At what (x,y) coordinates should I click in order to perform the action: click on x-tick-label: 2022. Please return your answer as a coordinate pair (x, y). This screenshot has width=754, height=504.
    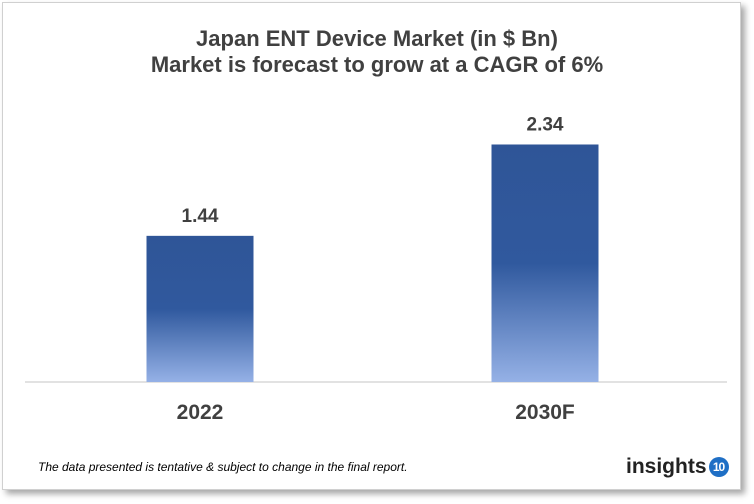
    Looking at the image, I should click on (200, 412).